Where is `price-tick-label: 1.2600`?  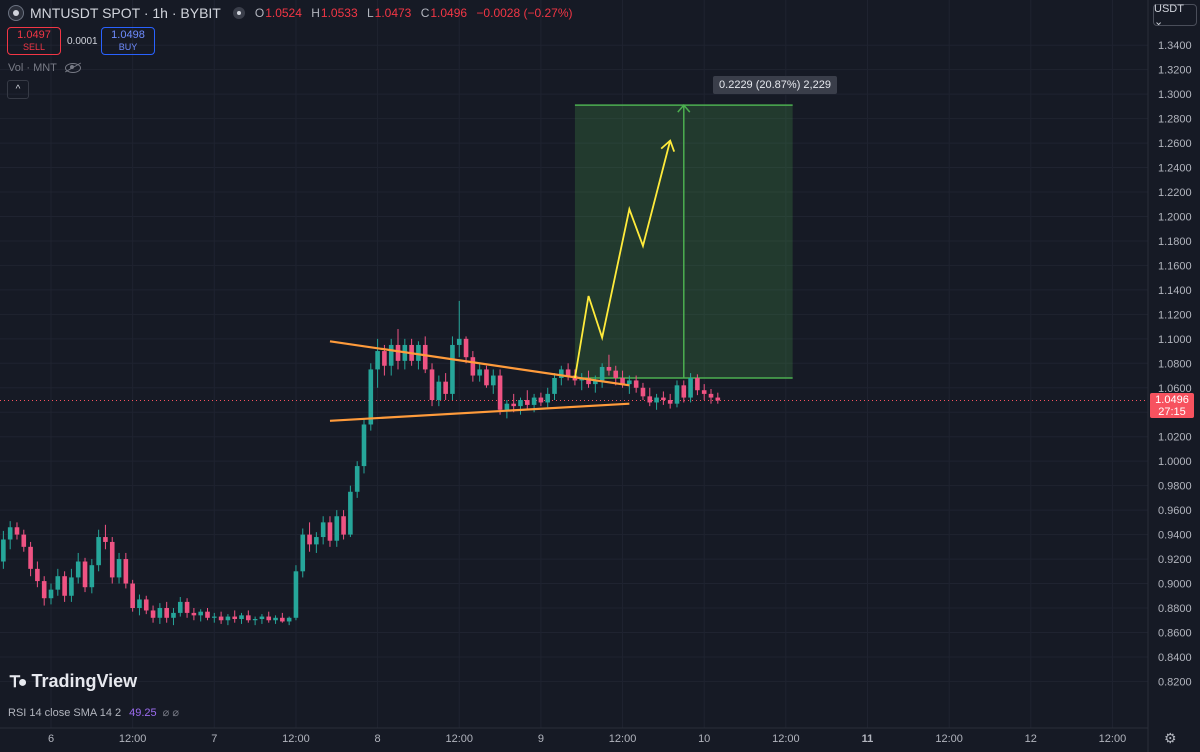
price-tick-label: 1.2600 is located at coordinates (1175, 144).